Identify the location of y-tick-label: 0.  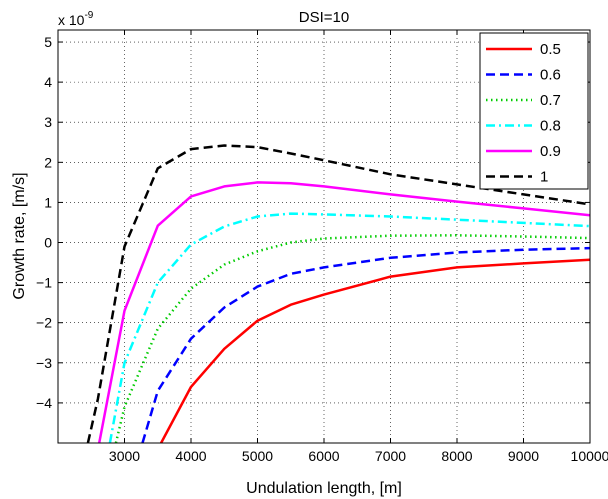
(48, 243).